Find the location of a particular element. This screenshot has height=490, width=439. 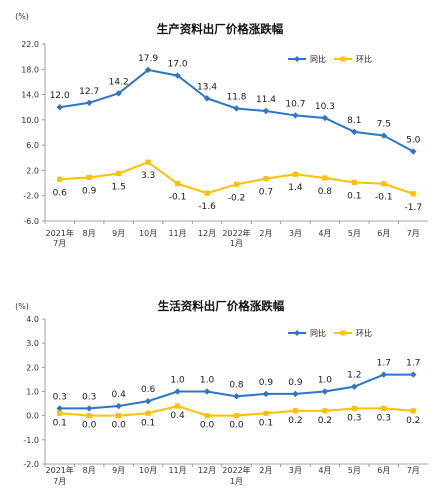

yoy-data-label: 0.9 is located at coordinates (266, 383).